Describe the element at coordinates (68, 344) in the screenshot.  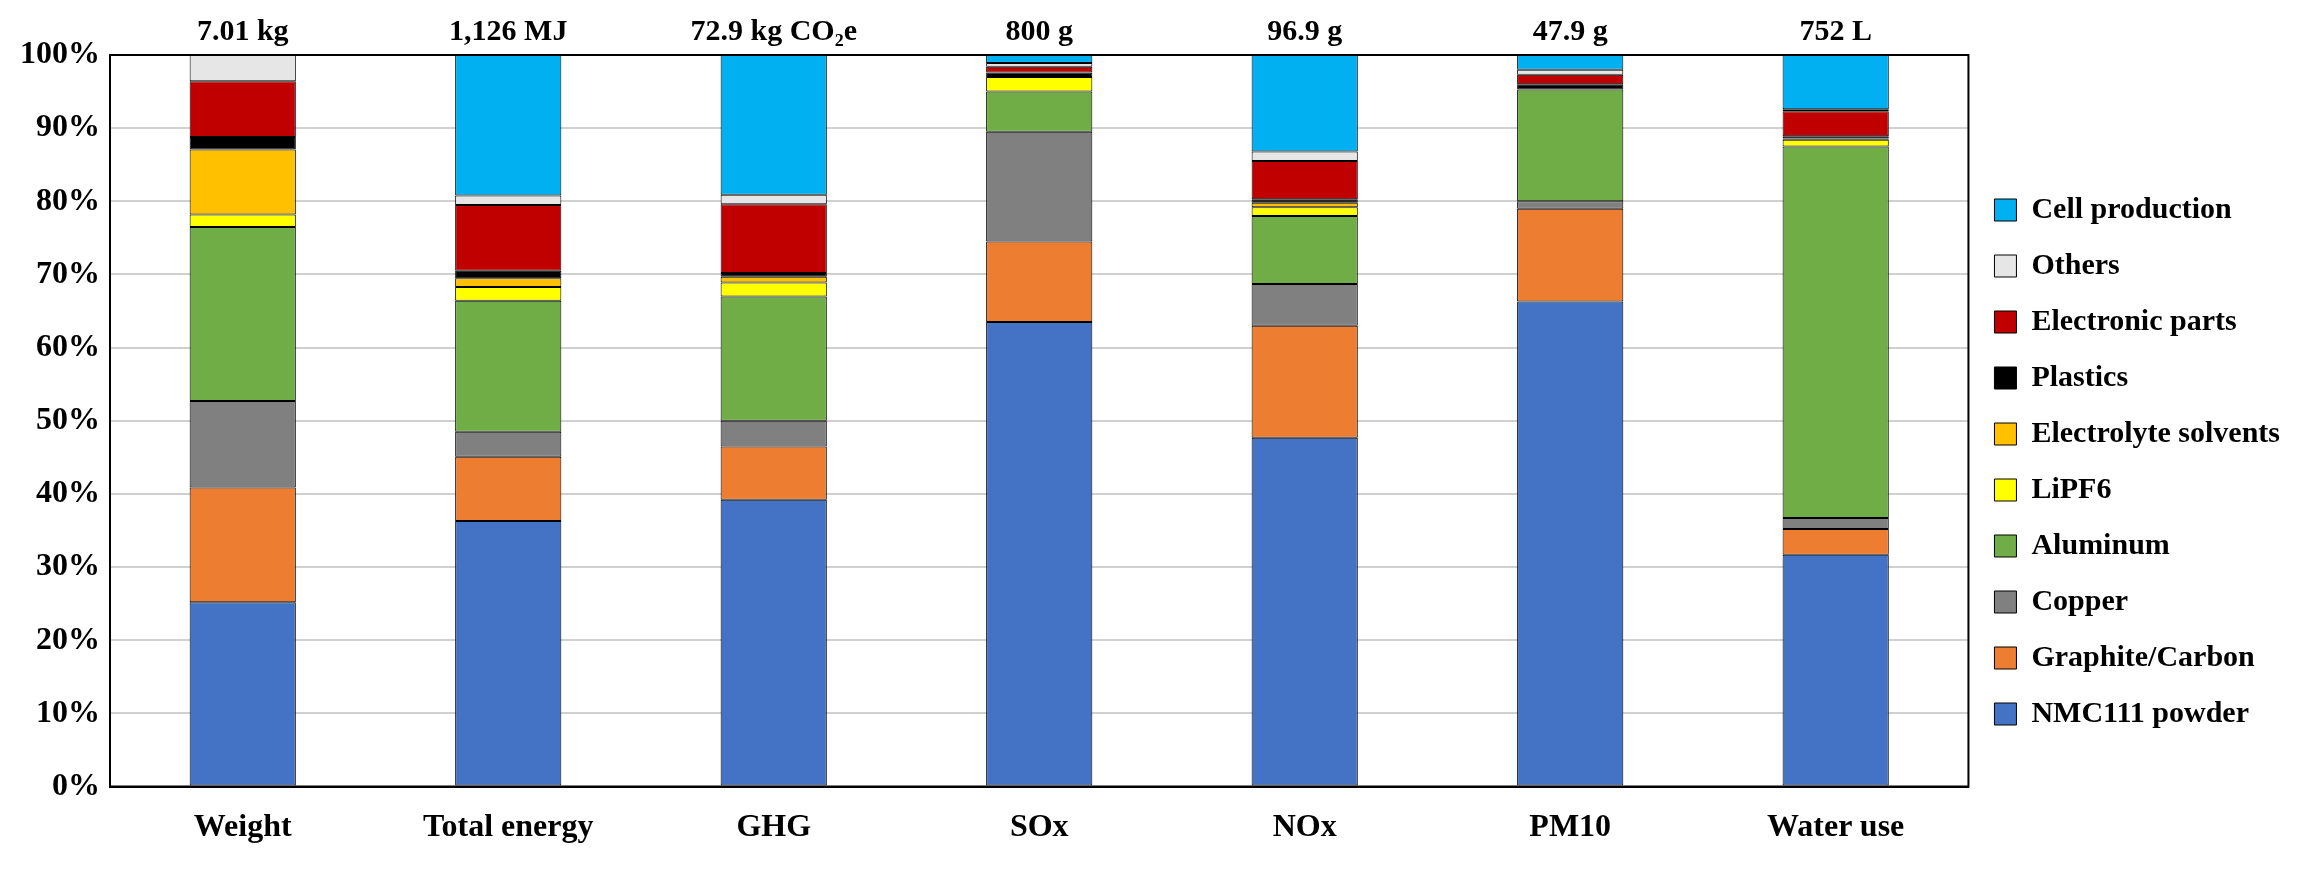
I see `y-tick-label: 60%` at that location.